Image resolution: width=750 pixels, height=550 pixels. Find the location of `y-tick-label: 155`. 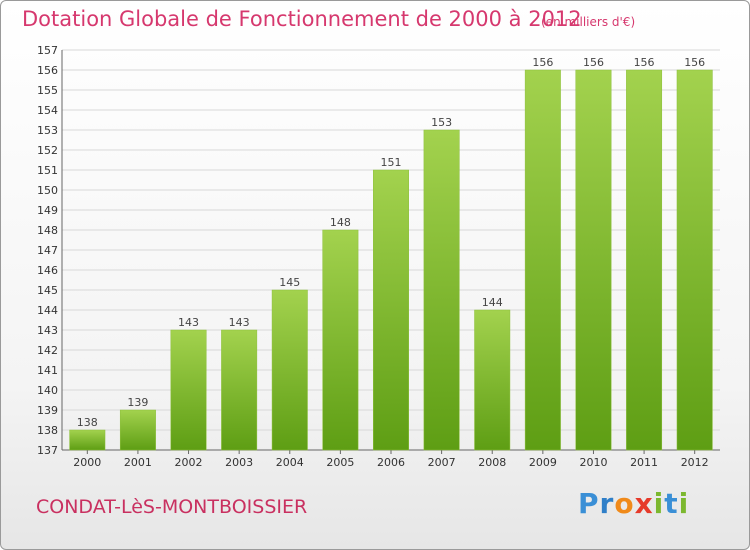

y-tick-label: 155 is located at coordinates (47, 90).